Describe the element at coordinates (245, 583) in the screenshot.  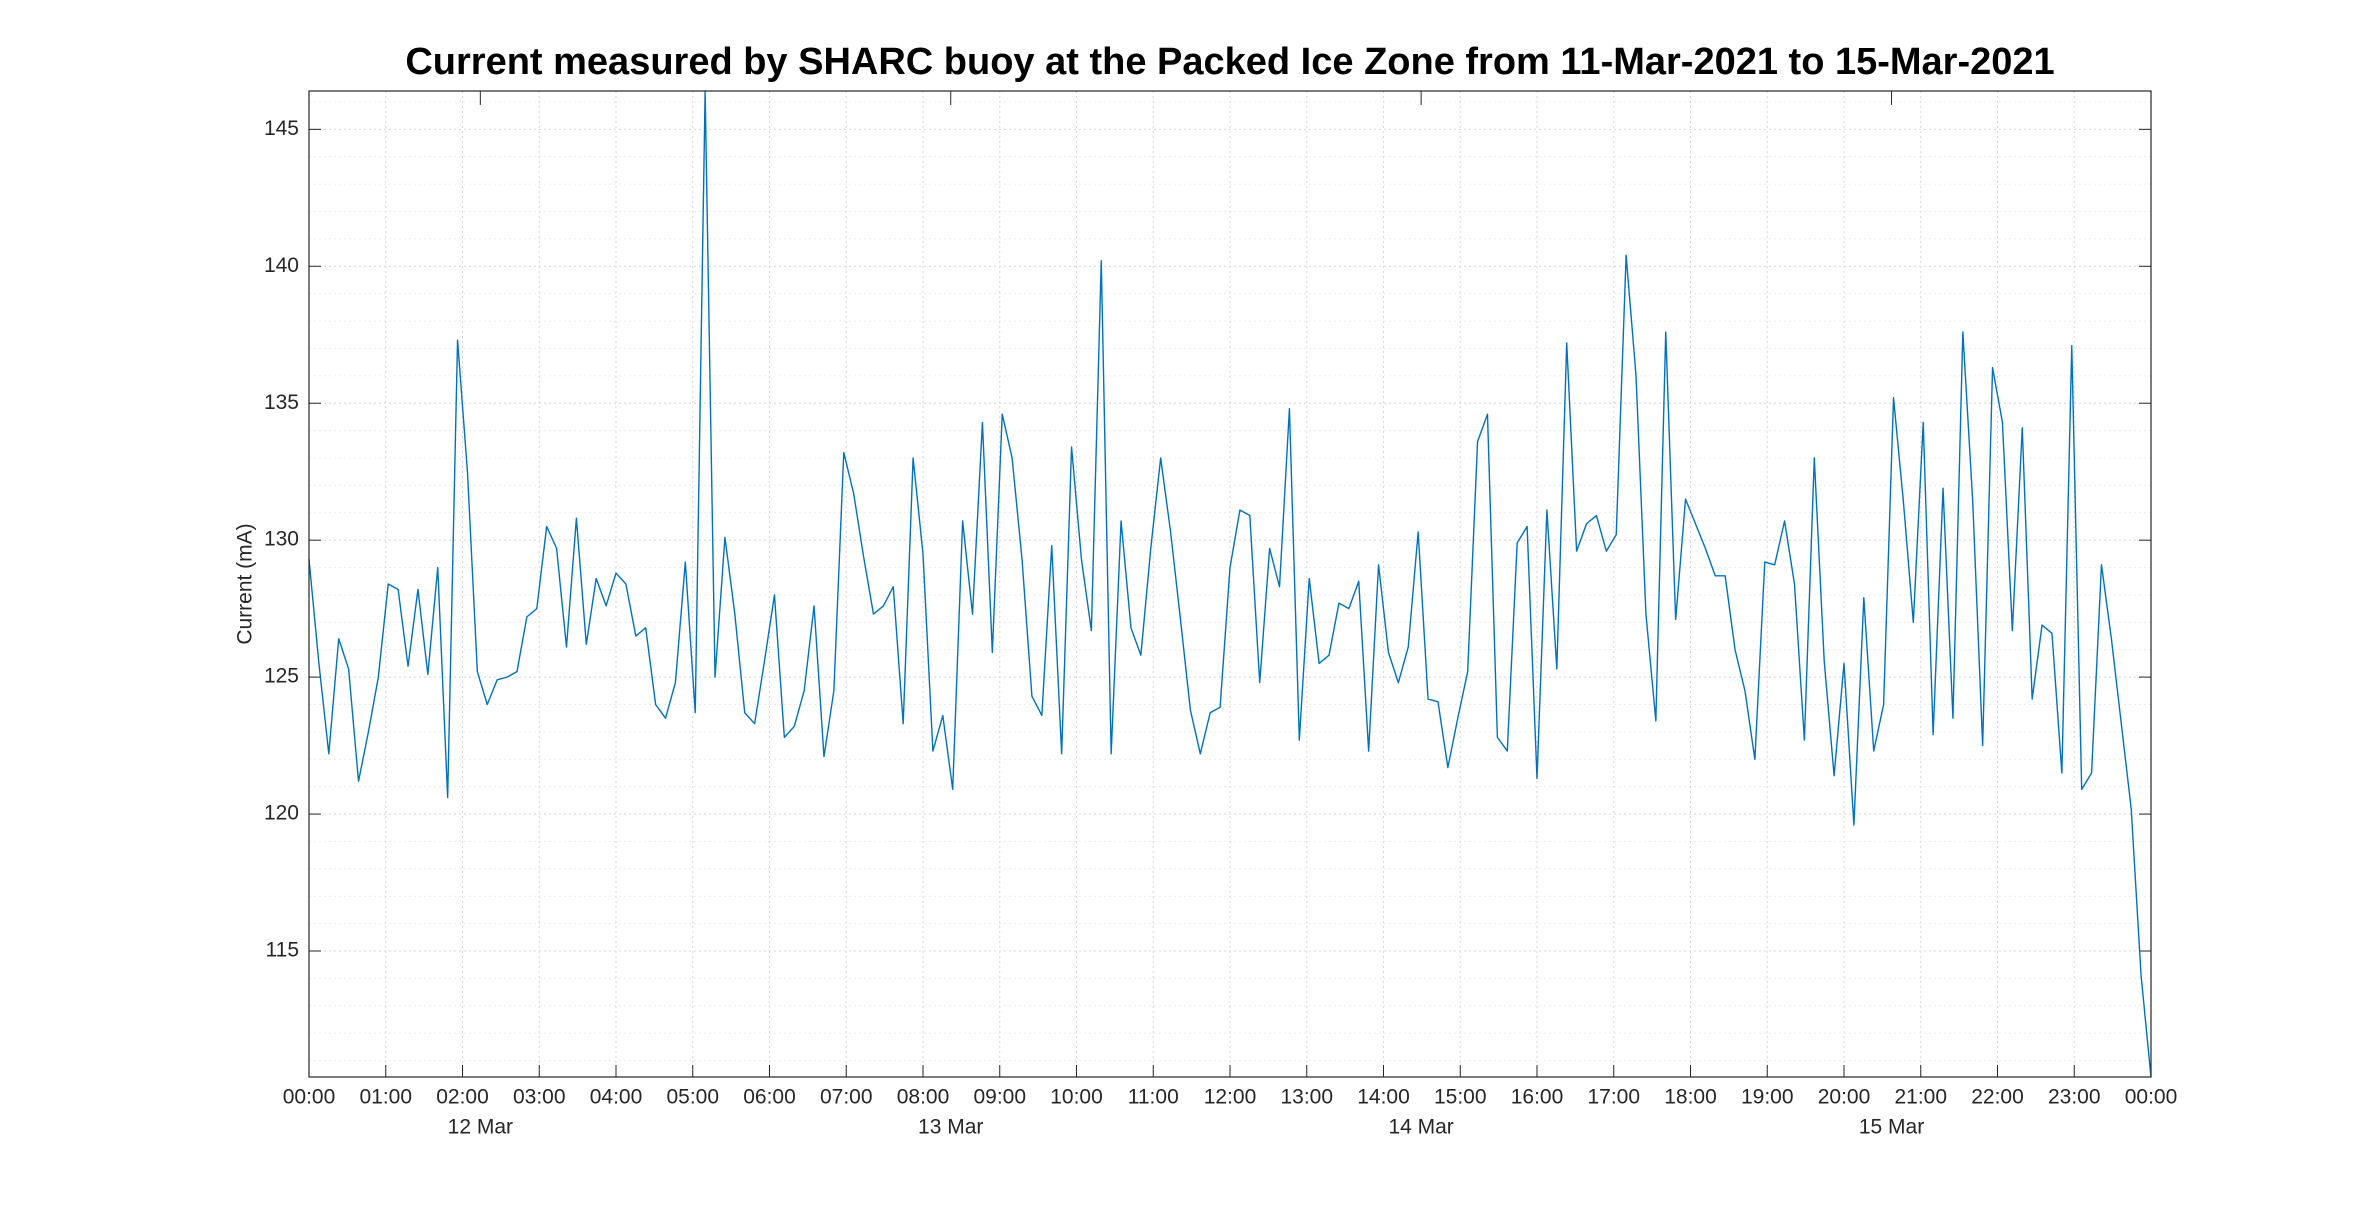
I see `y-axis-label: Current (mA)` at that location.